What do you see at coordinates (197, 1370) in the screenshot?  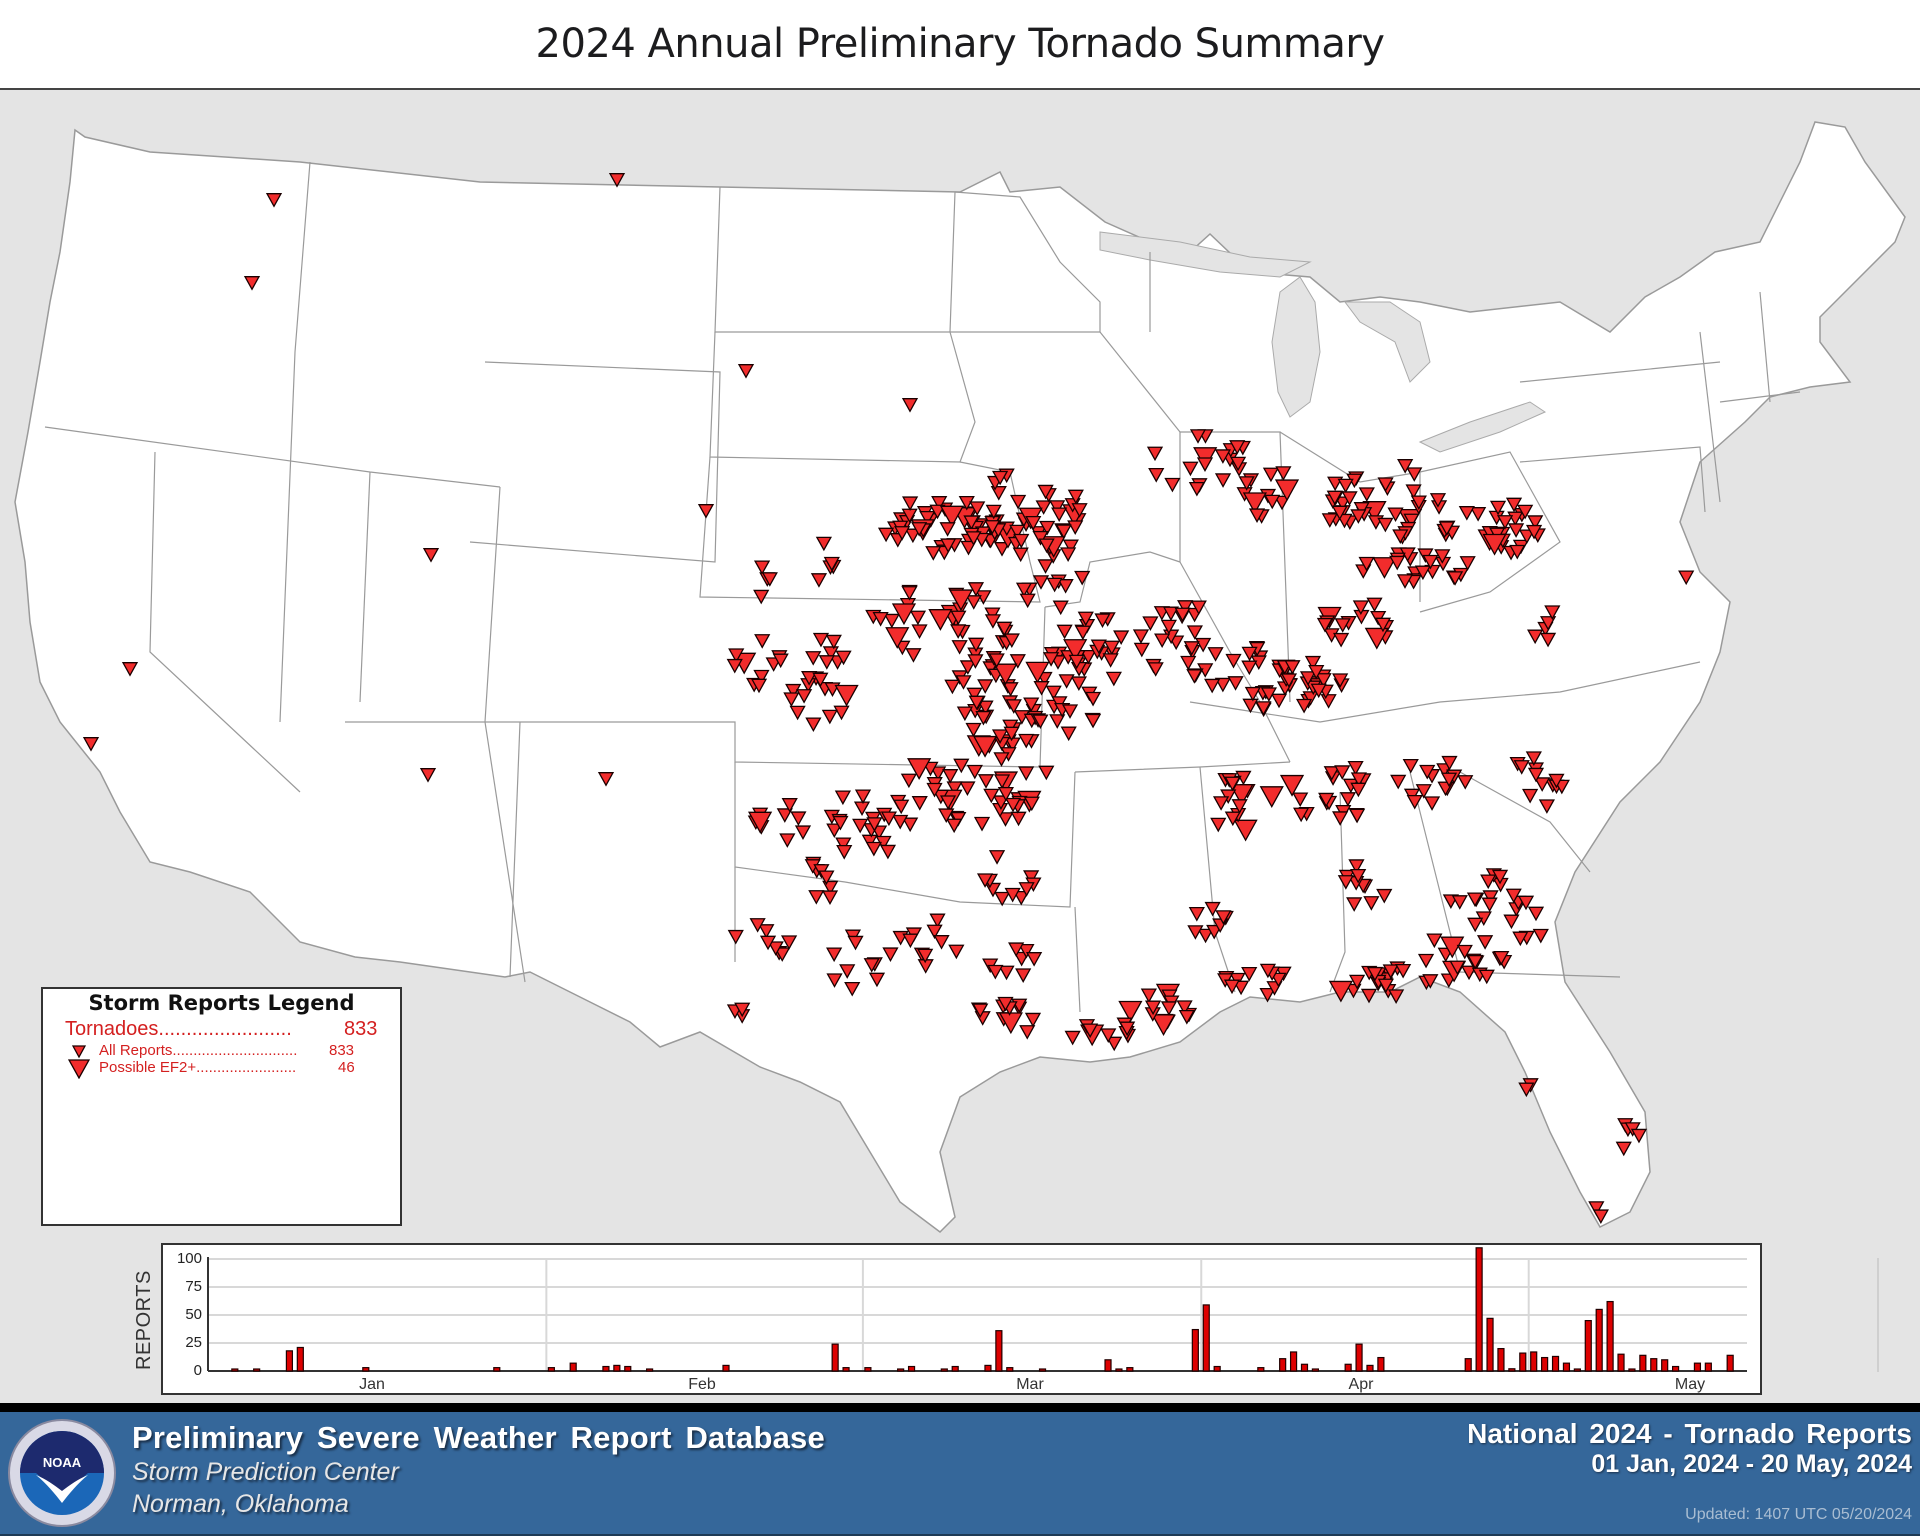 I see `y-tick: 0` at bounding box center [197, 1370].